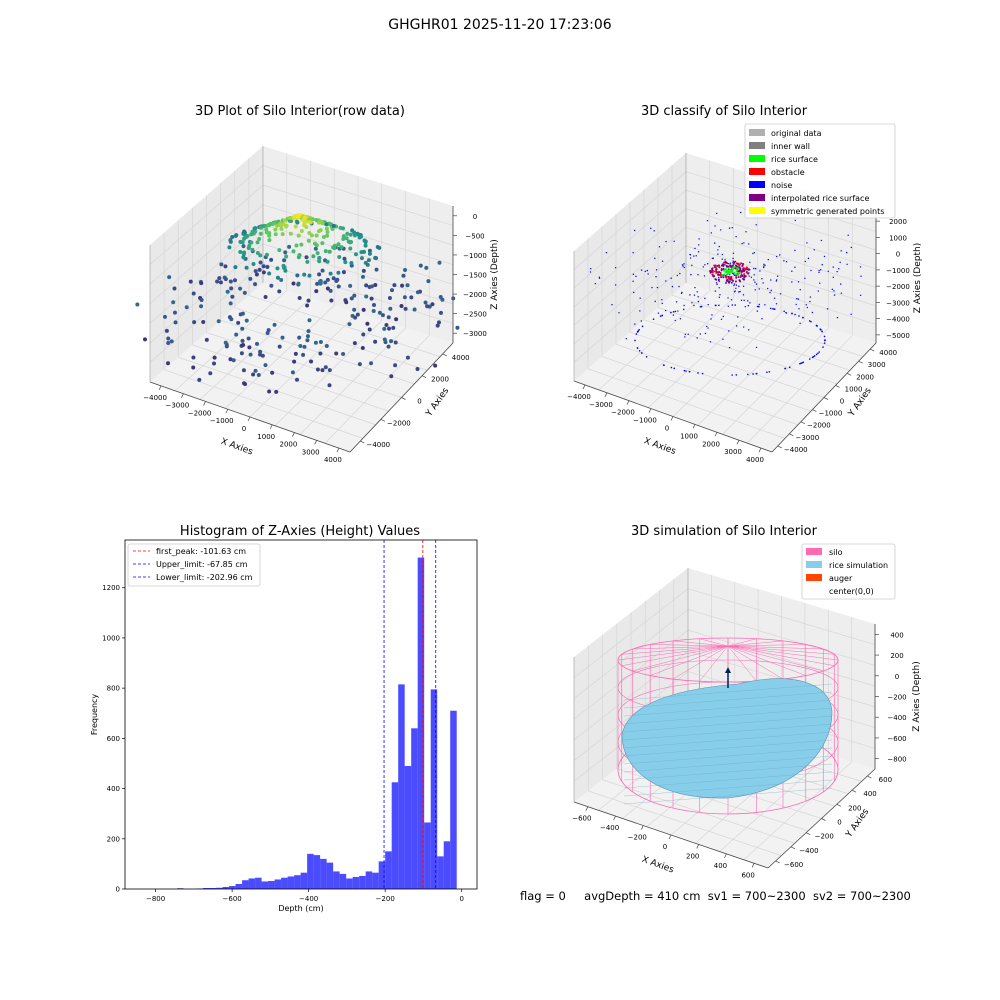  Describe the element at coordinates (475, 217) in the screenshot. I see `raw-z-tick-label: 0` at that location.